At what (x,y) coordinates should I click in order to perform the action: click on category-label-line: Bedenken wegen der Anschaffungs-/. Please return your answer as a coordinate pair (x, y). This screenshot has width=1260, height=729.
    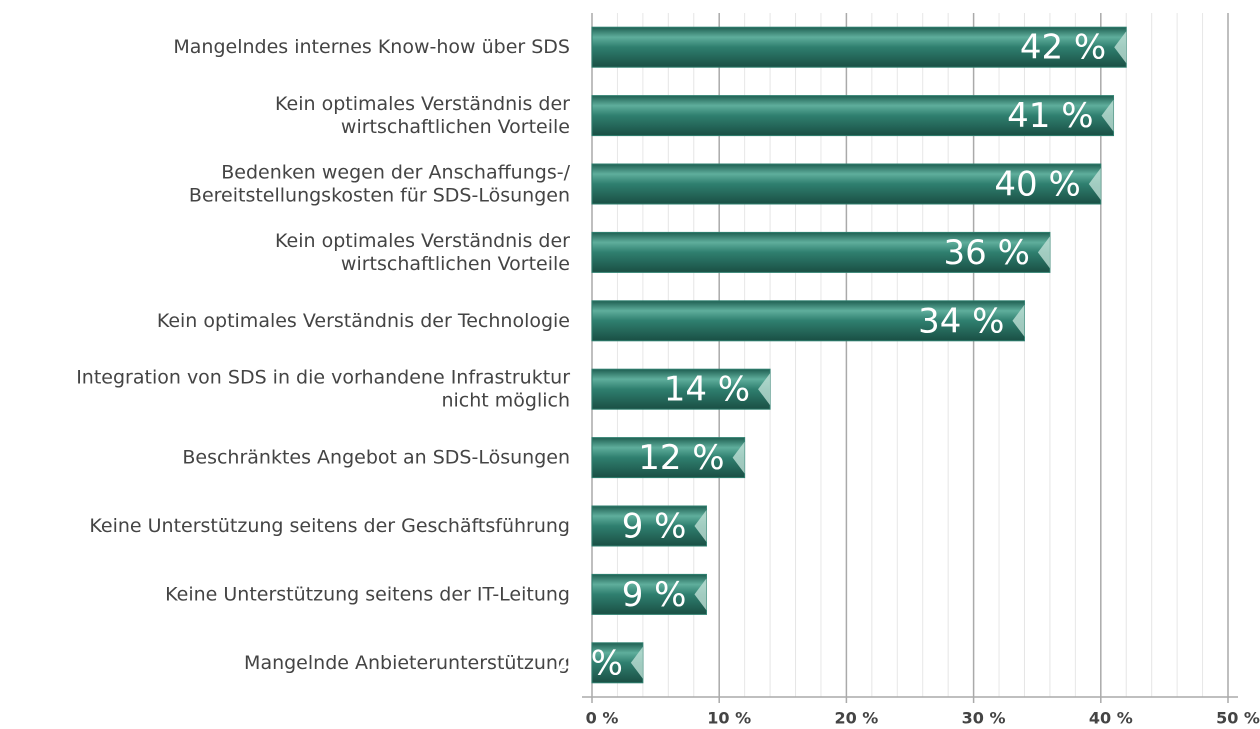
    Looking at the image, I should click on (395, 172).